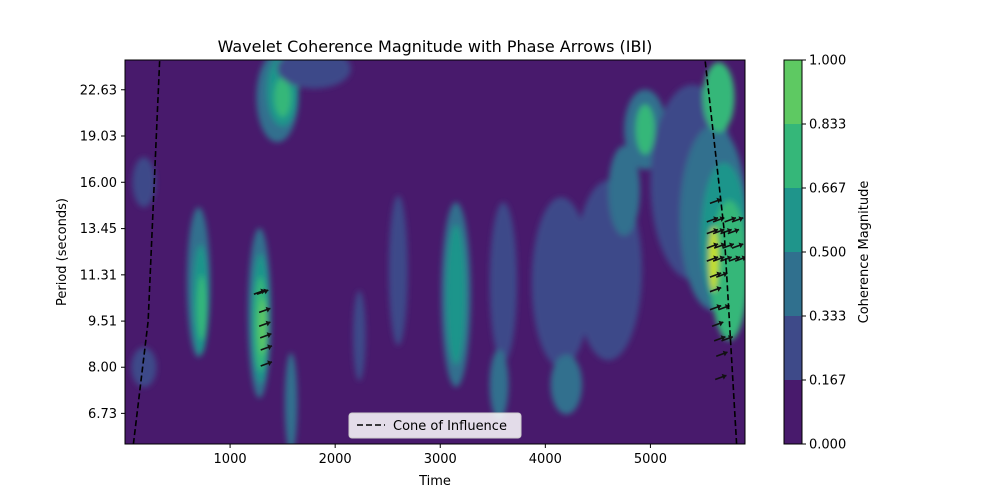  What do you see at coordinates (864, 252) in the screenshot?
I see `colorbar-label: Coherence Magnitude` at bounding box center [864, 252].